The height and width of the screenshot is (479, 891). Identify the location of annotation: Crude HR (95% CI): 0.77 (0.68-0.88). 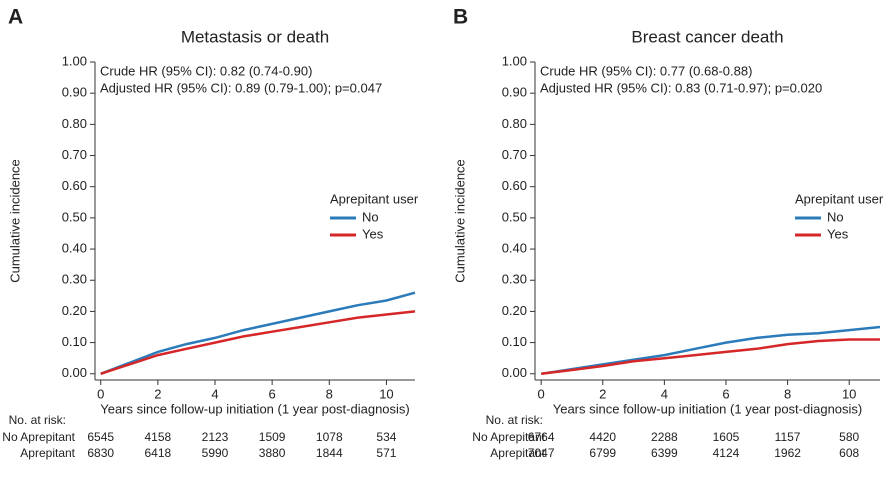
(646, 70).